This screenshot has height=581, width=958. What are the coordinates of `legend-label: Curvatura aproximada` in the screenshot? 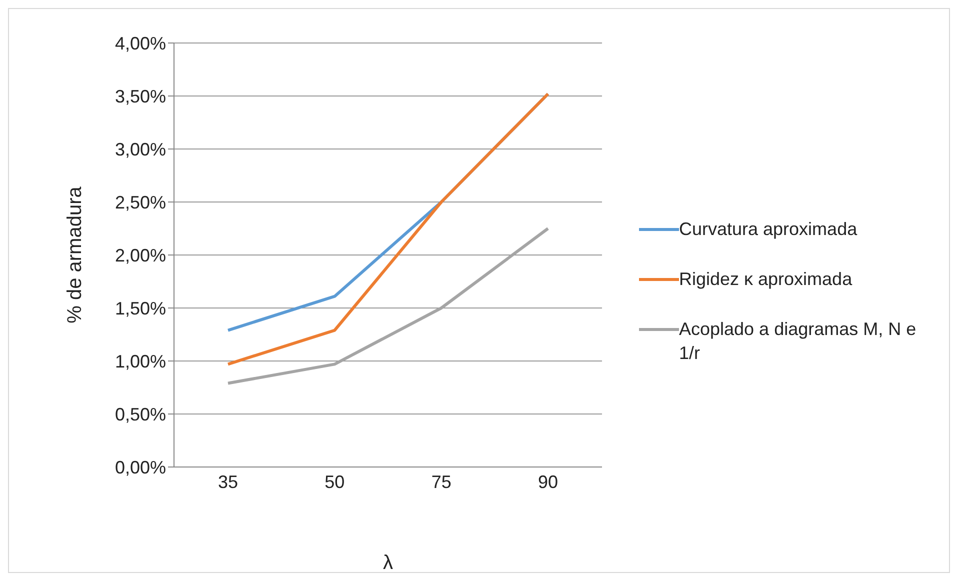 It's located at (768, 229).